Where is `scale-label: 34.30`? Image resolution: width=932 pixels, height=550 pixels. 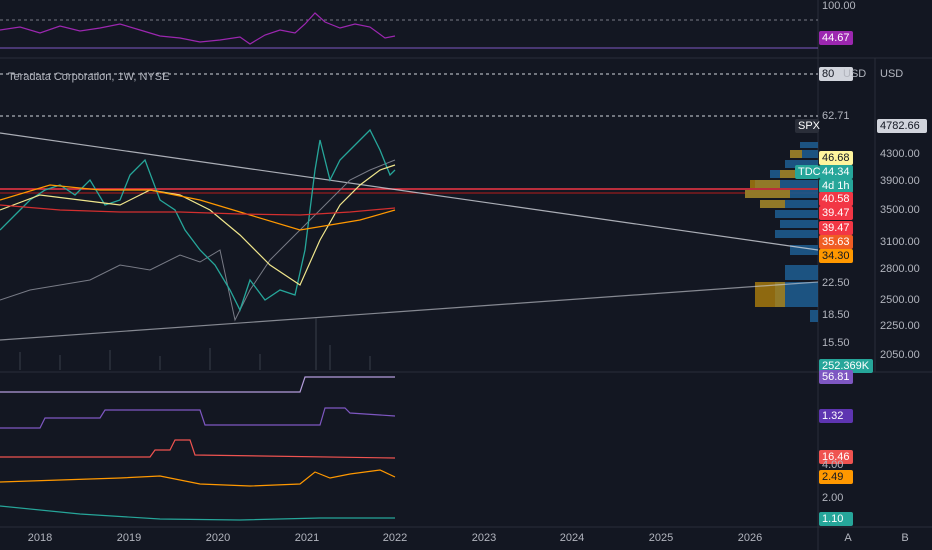 scale-label: 34.30 is located at coordinates (836, 256).